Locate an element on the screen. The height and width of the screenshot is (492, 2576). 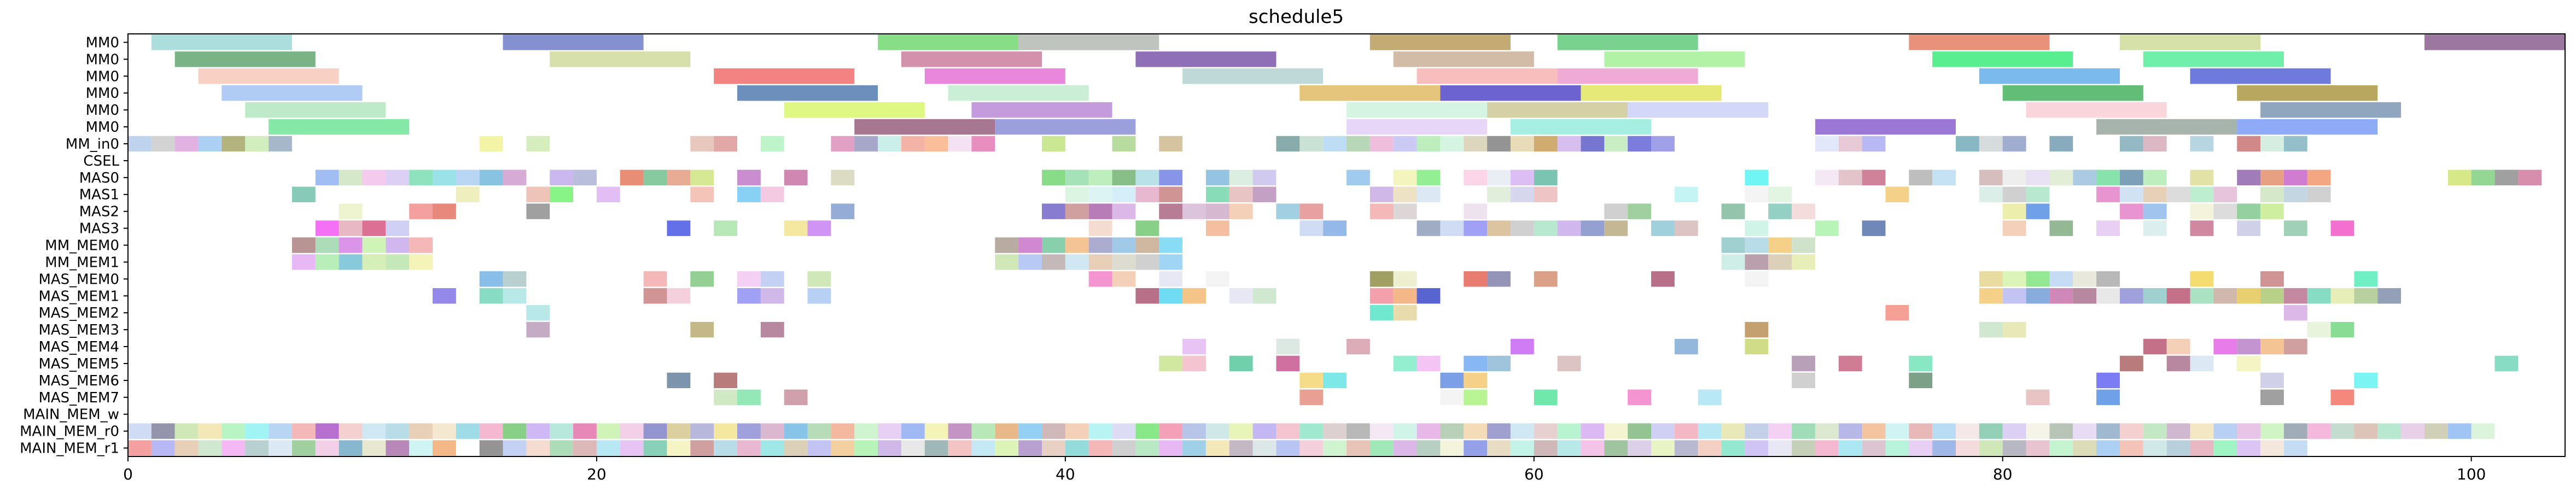
y-tick-label: MAIN_MEM_r0 is located at coordinates (69, 432).